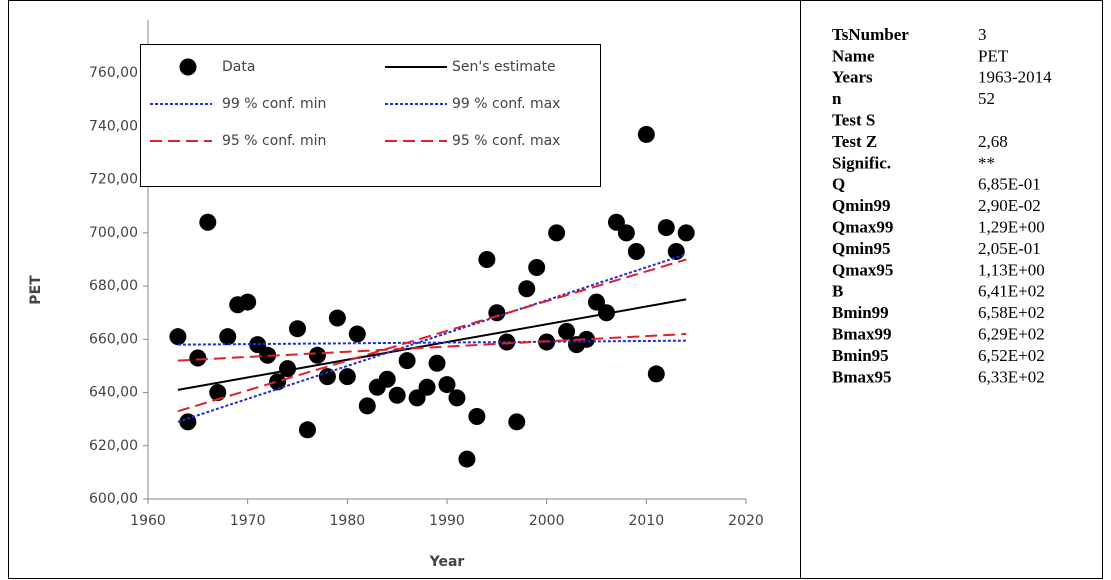  I want to click on row-value: 6,41E+02, so click(1011, 291).